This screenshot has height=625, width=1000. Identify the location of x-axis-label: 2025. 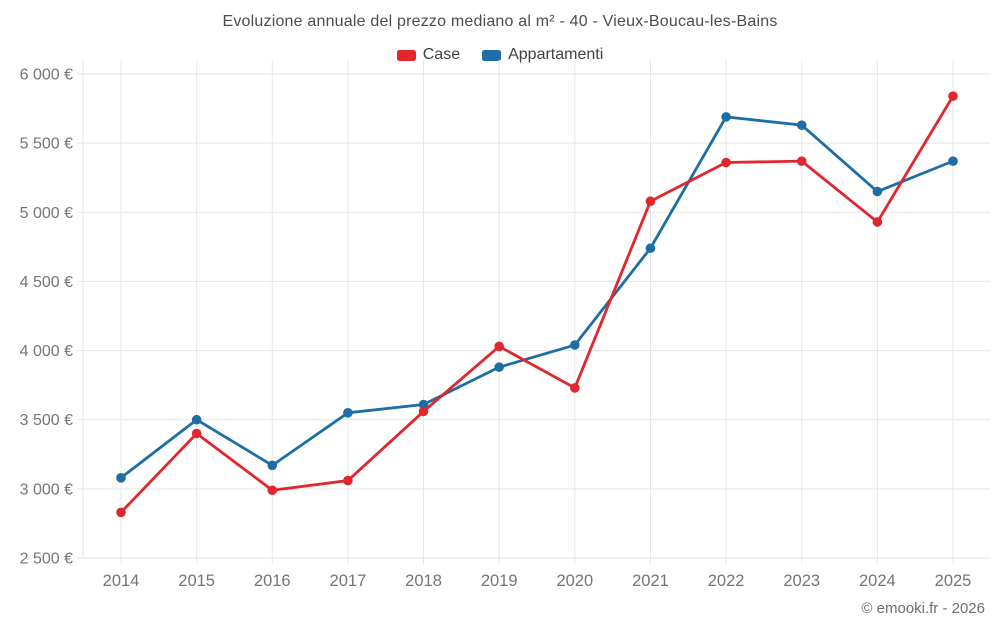
(953, 581).